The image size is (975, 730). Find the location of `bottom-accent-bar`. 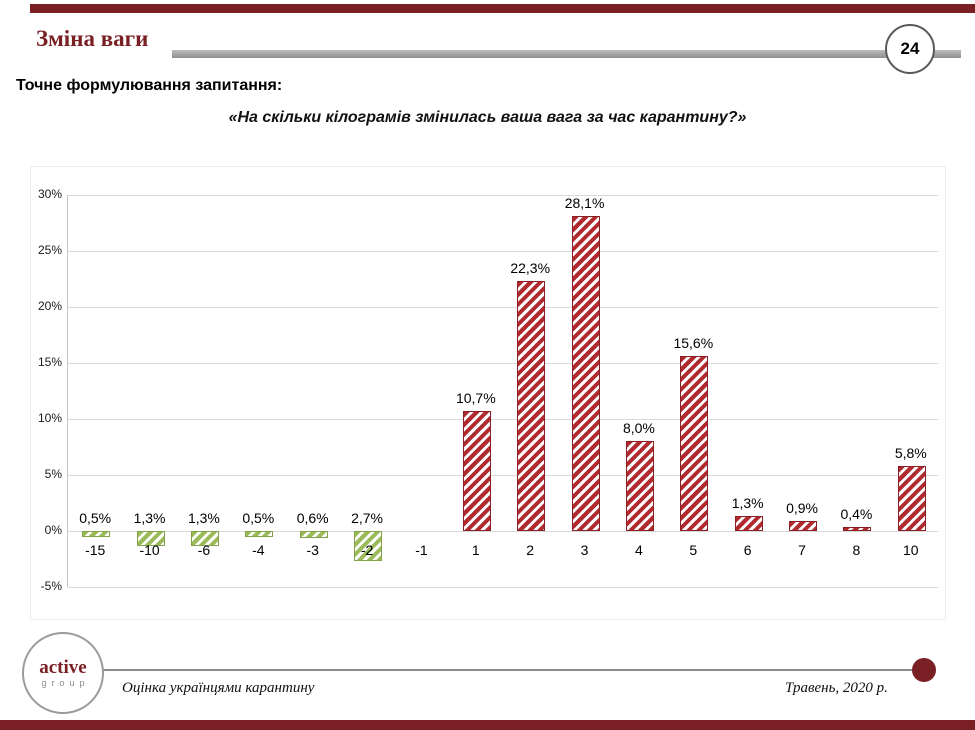

bottom-accent-bar is located at coordinates (487, 725).